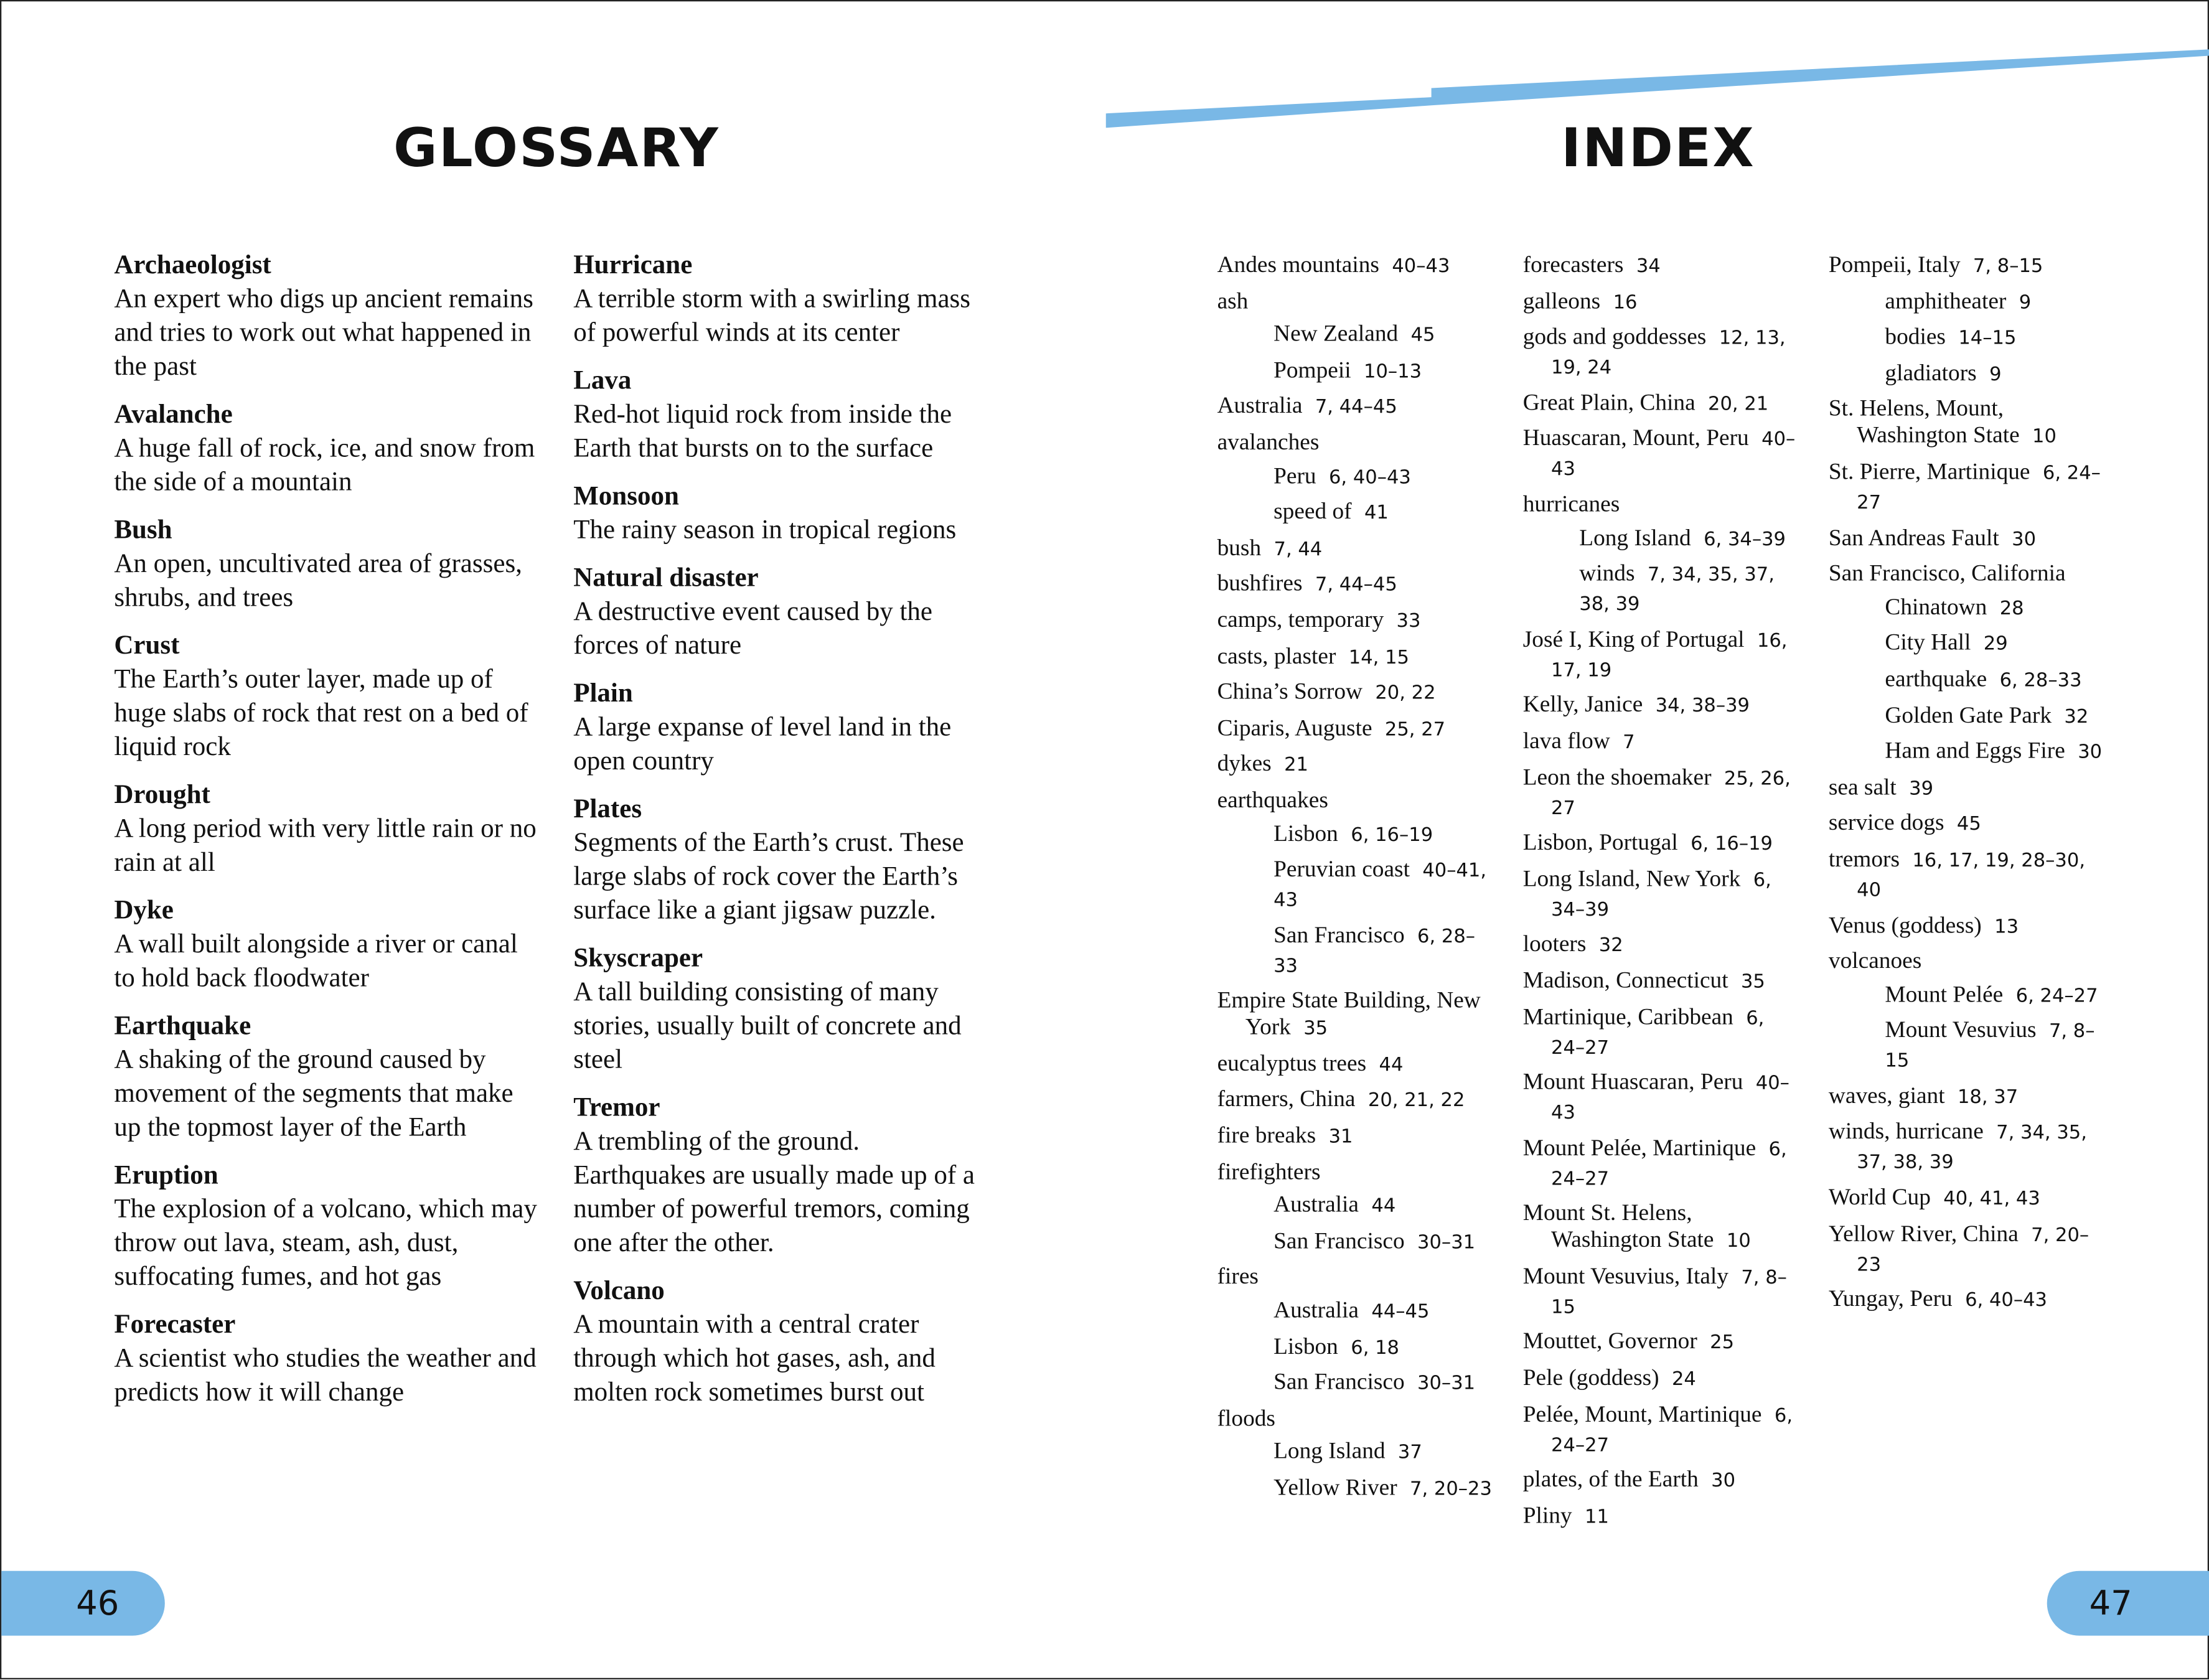 The width and height of the screenshot is (2209, 1680). I want to click on page-number-left: 46, so click(83, 1603).